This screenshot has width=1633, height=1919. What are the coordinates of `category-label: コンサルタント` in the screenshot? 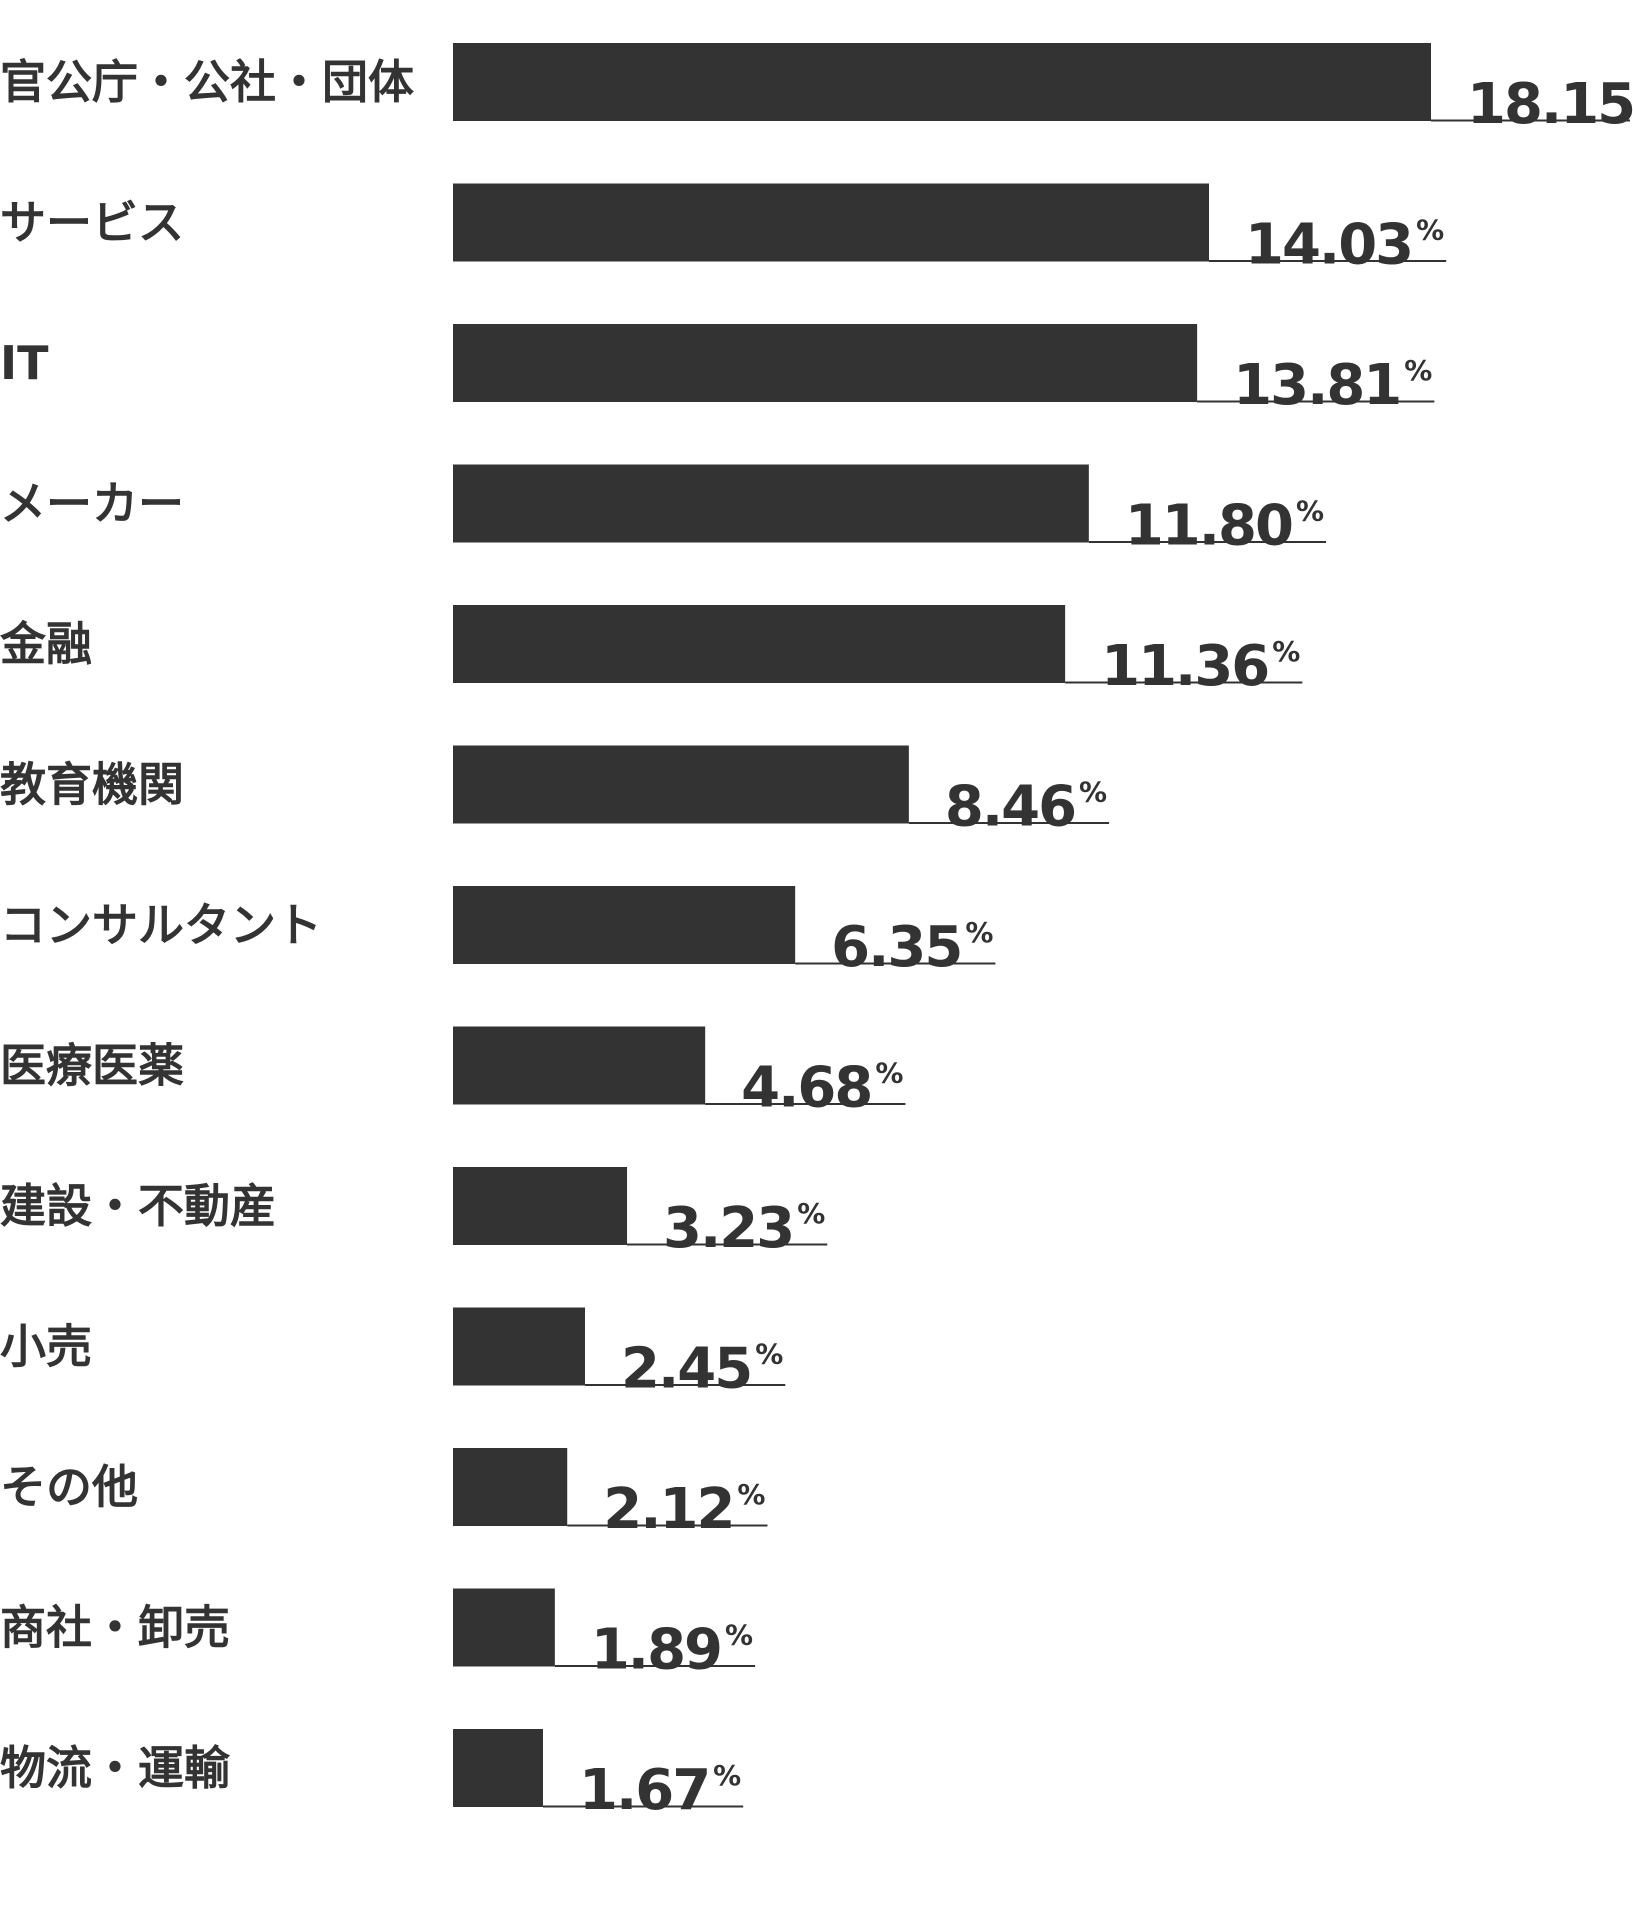 It's located at (161, 925).